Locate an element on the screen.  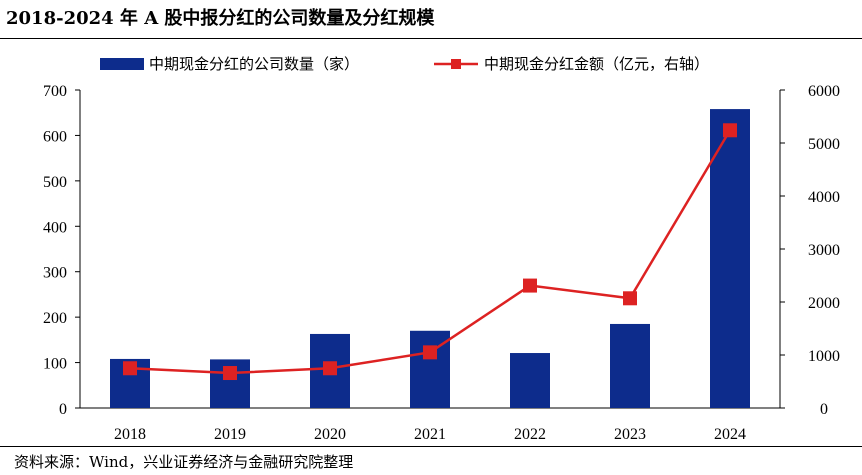
source-note: 资料来源：Wind，兴业证券经济与金融研究院整理 is located at coordinates (184, 462).